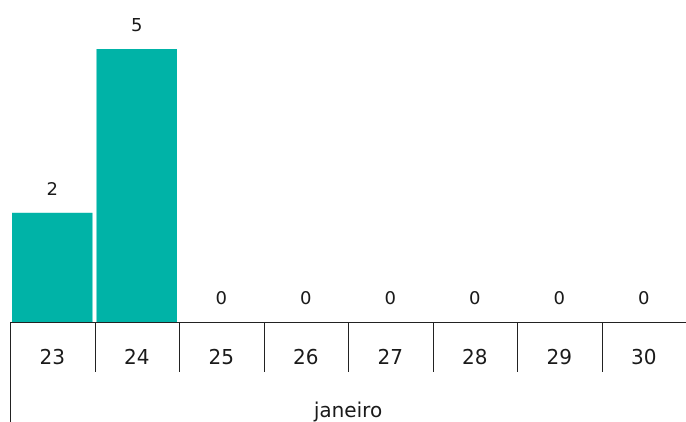 The image size is (686, 422). Describe the element at coordinates (136, 357) in the screenshot. I see `tick-label-24: 24` at that location.